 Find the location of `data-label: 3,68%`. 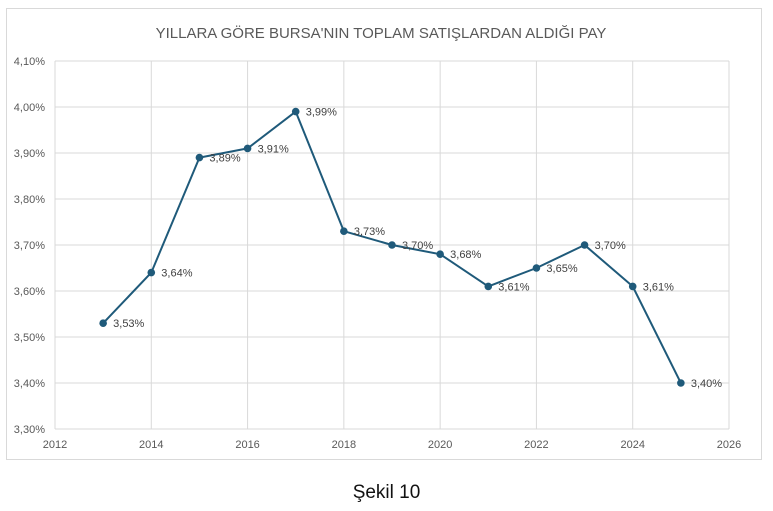

data-label: 3,68% is located at coordinates (465, 255).